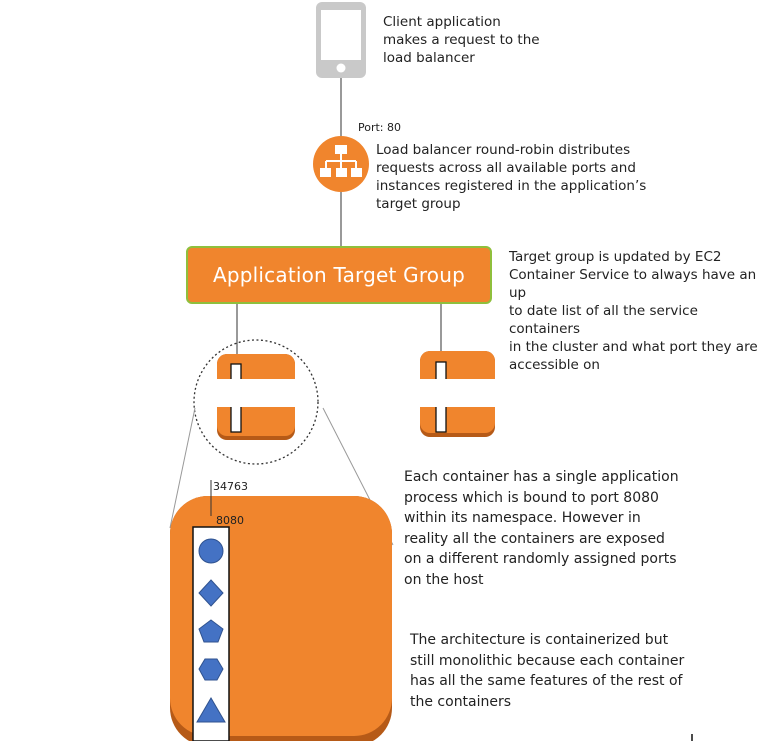 The width and height of the screenshot is (775, 741). What do you see at coordinates (380, 127) in the screenshot?
I see `lb-port-label: Port: 80` at bounding box center [380, 127].